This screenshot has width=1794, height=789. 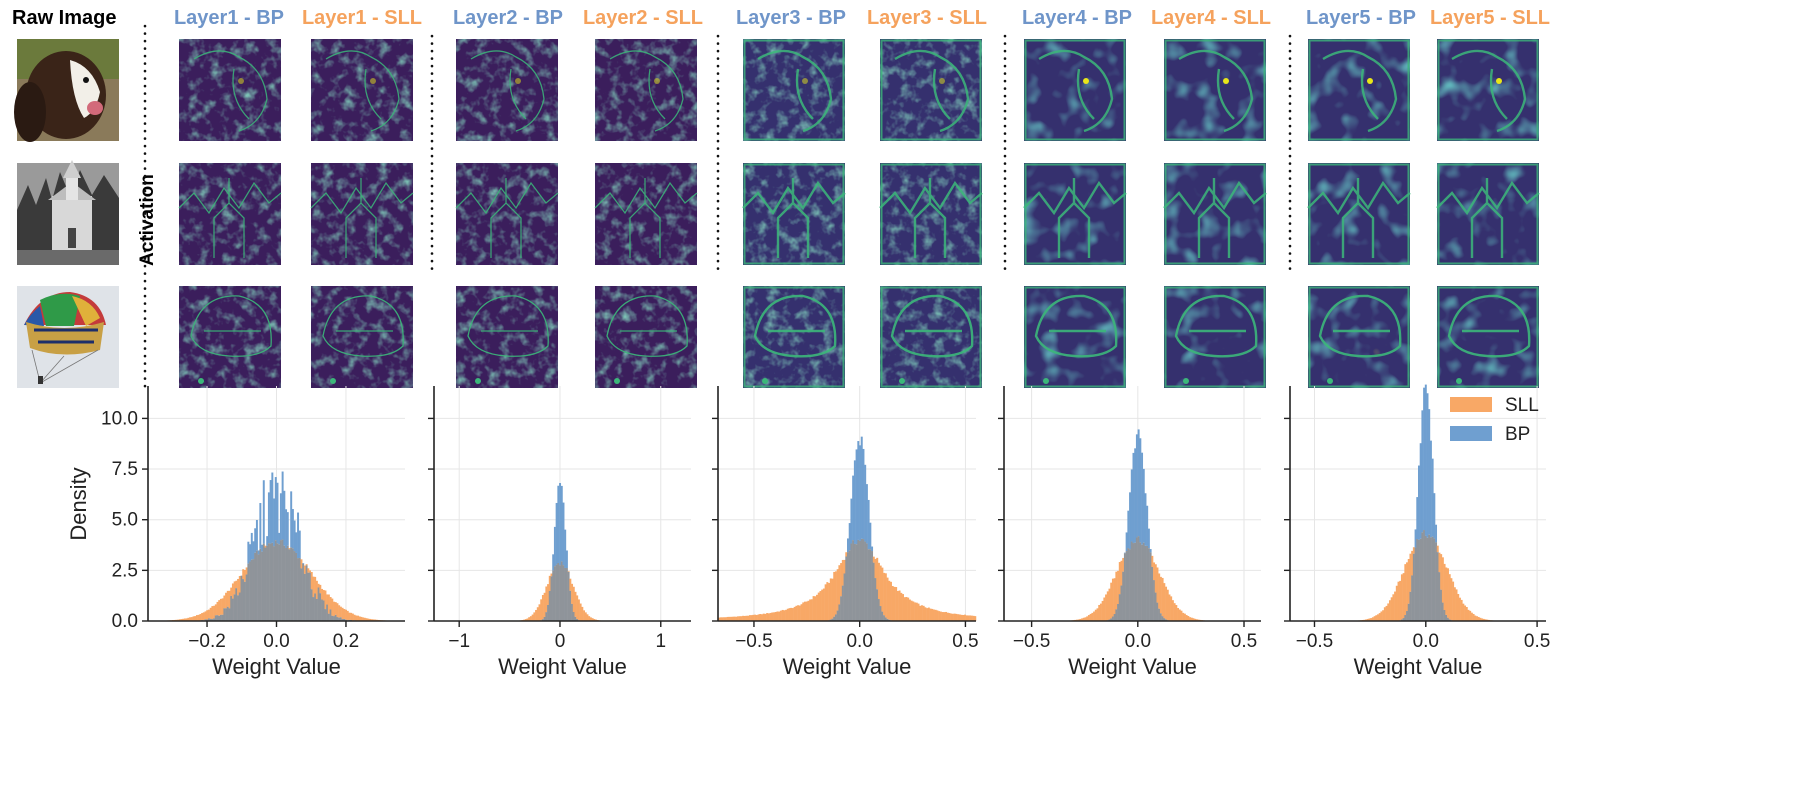 I want to click on activation-map-r2-c1, so click(x=230, y=214).